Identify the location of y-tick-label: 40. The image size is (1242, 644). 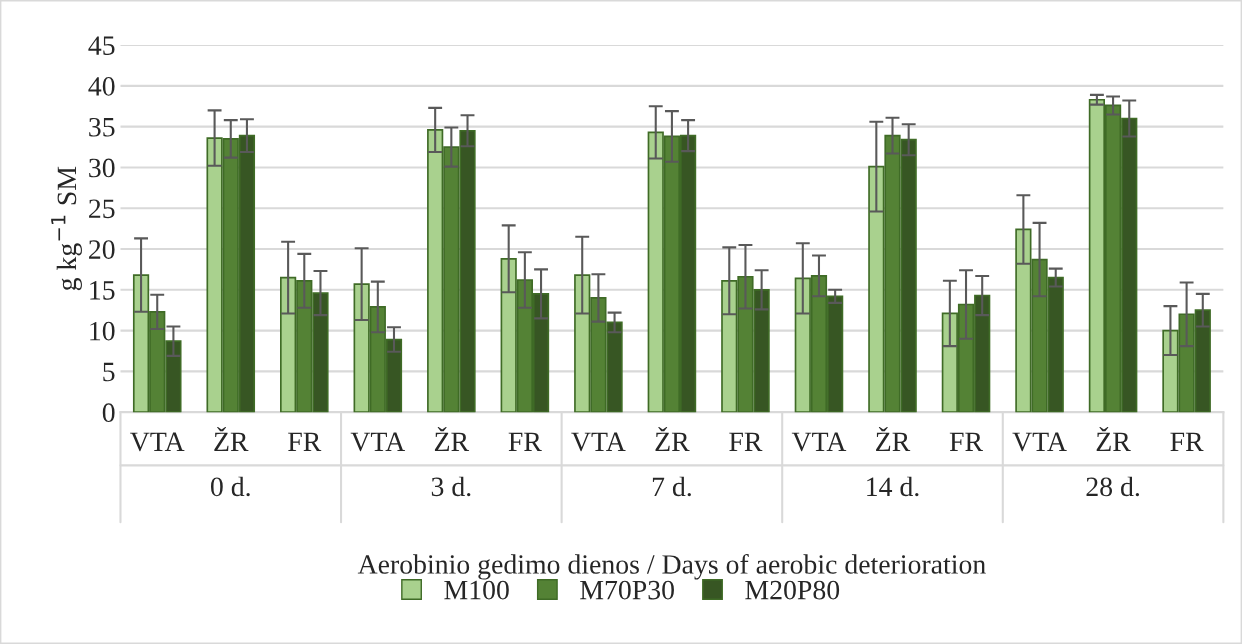
(101, 86).